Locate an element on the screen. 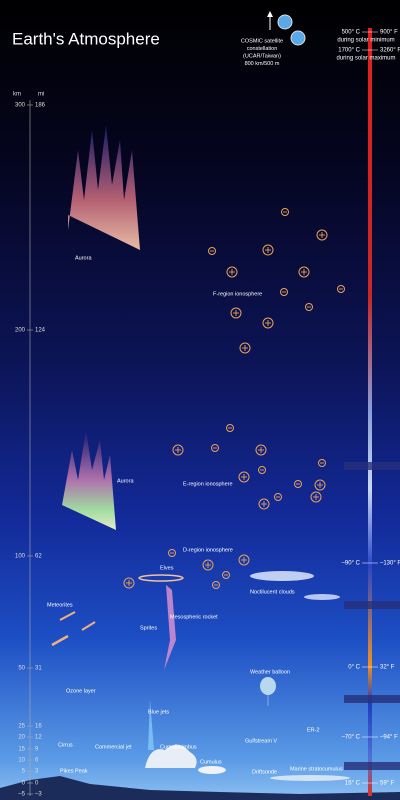 The image size is (400, 800). title: Earth's Atmosphere is located at coordinates (86, 38).